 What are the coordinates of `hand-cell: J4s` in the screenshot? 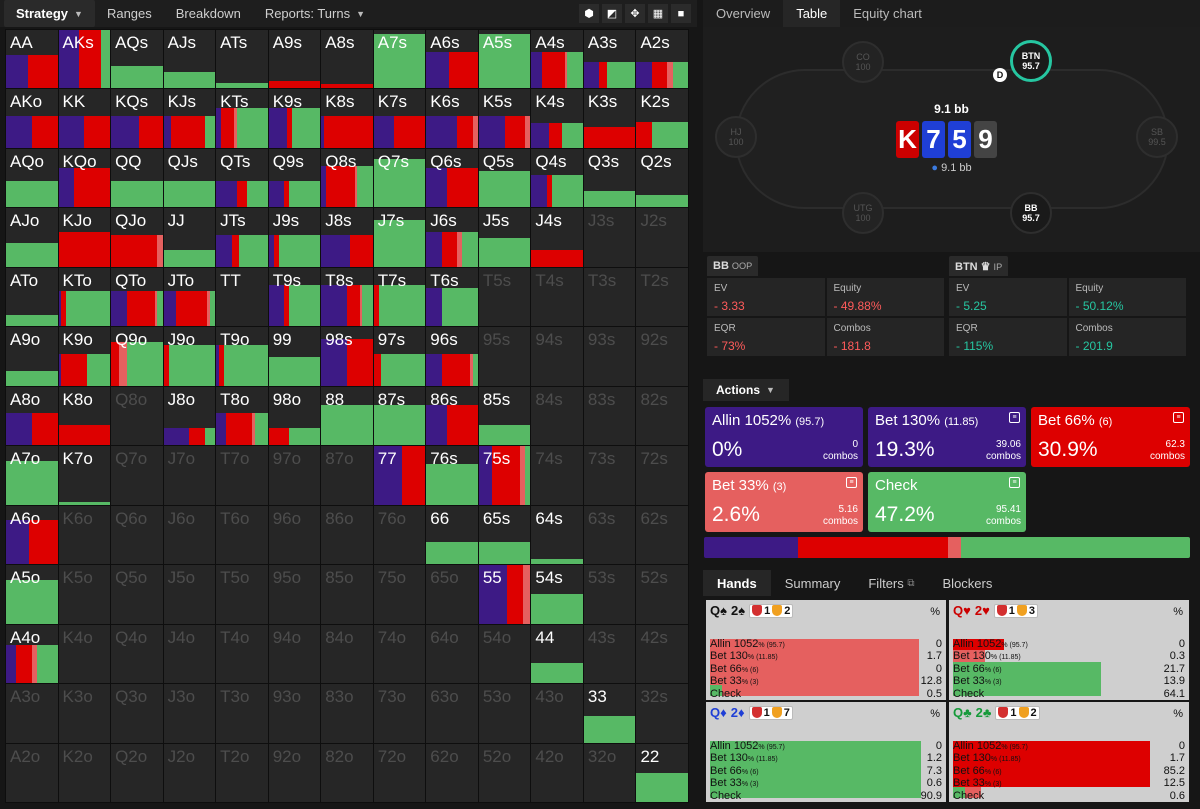 It's located at (557, 237).